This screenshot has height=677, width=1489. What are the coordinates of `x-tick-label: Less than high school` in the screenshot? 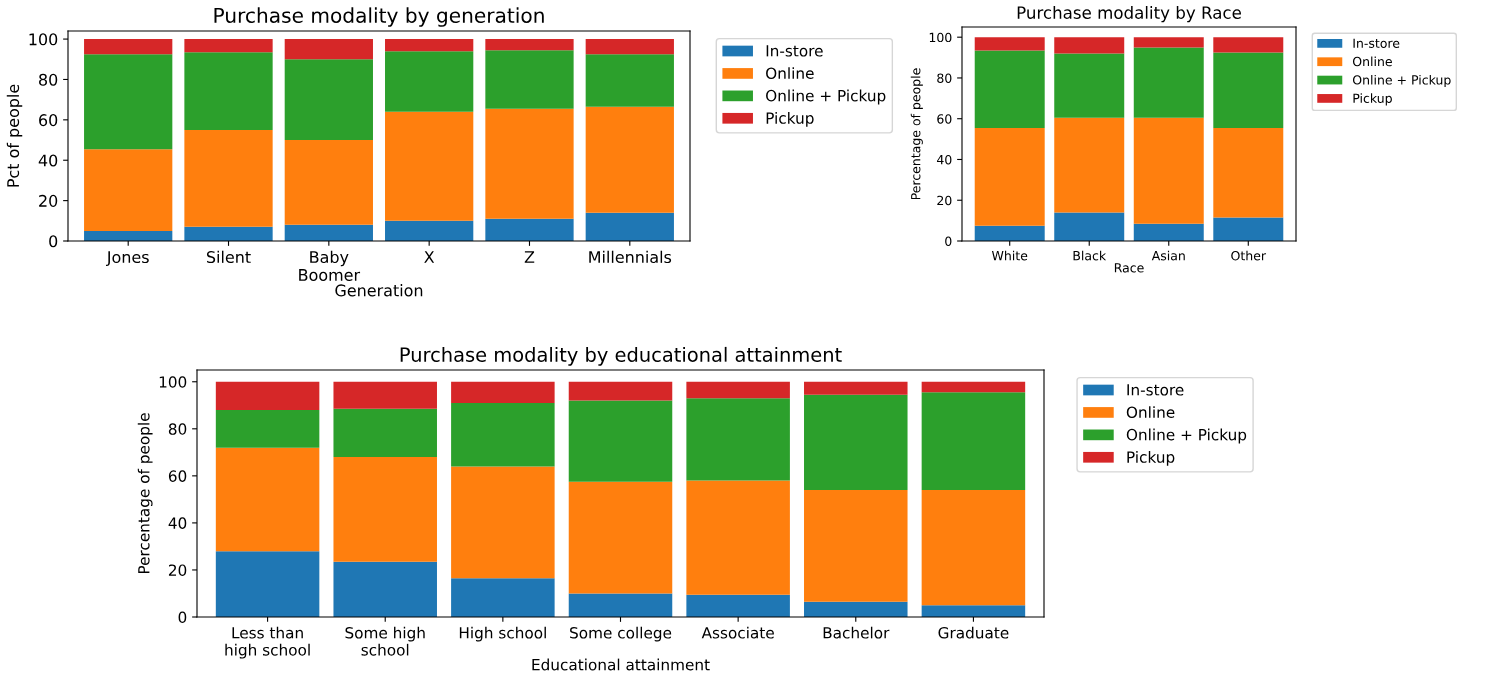 It's located at (267, 642).